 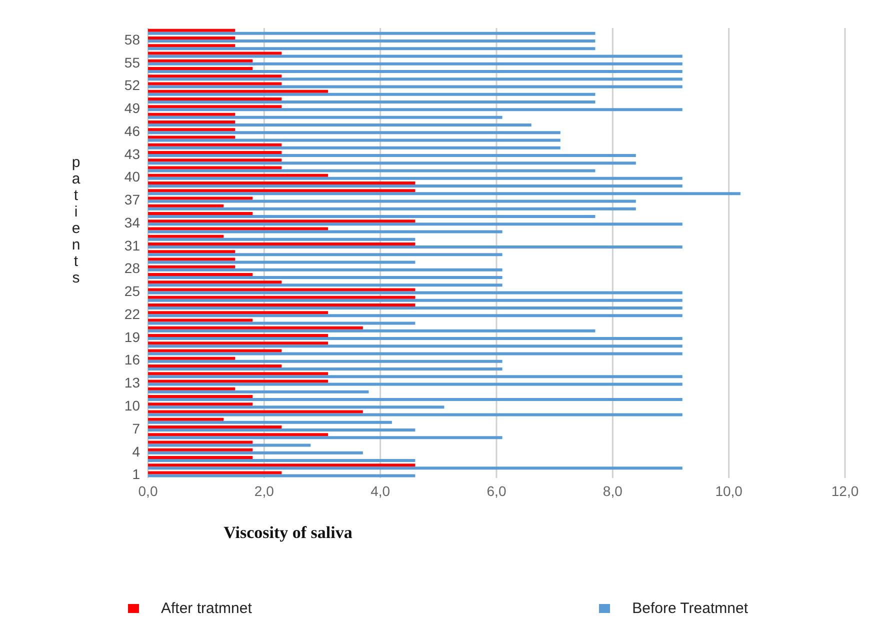 I want to click on x-tick-label: 12,0, so click(x=845, y=490).